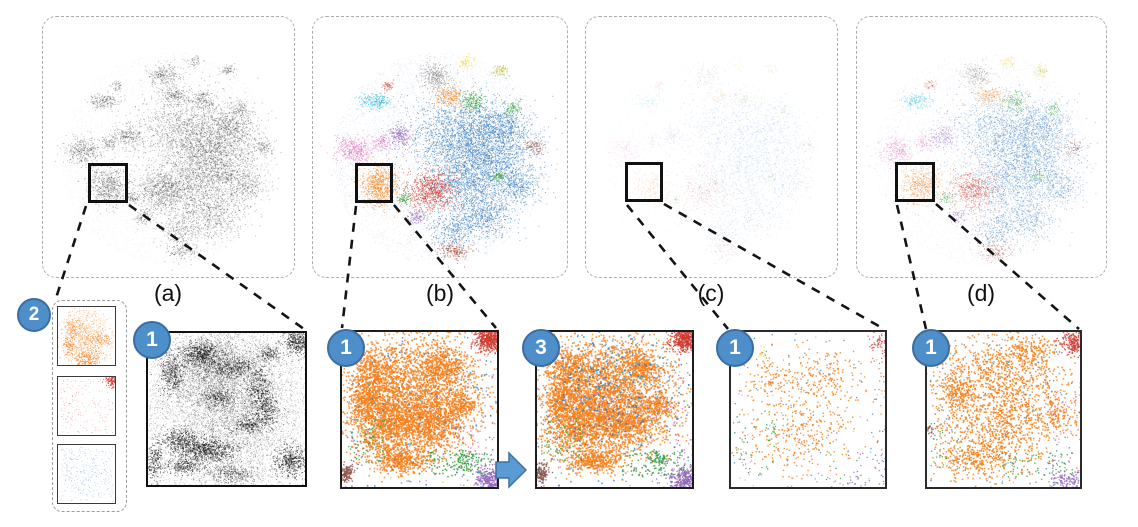  What do you see at coordinates (374, 183) in the screenshot?
I see `zoom-region-marker-b` at bounding box center [374, 183].